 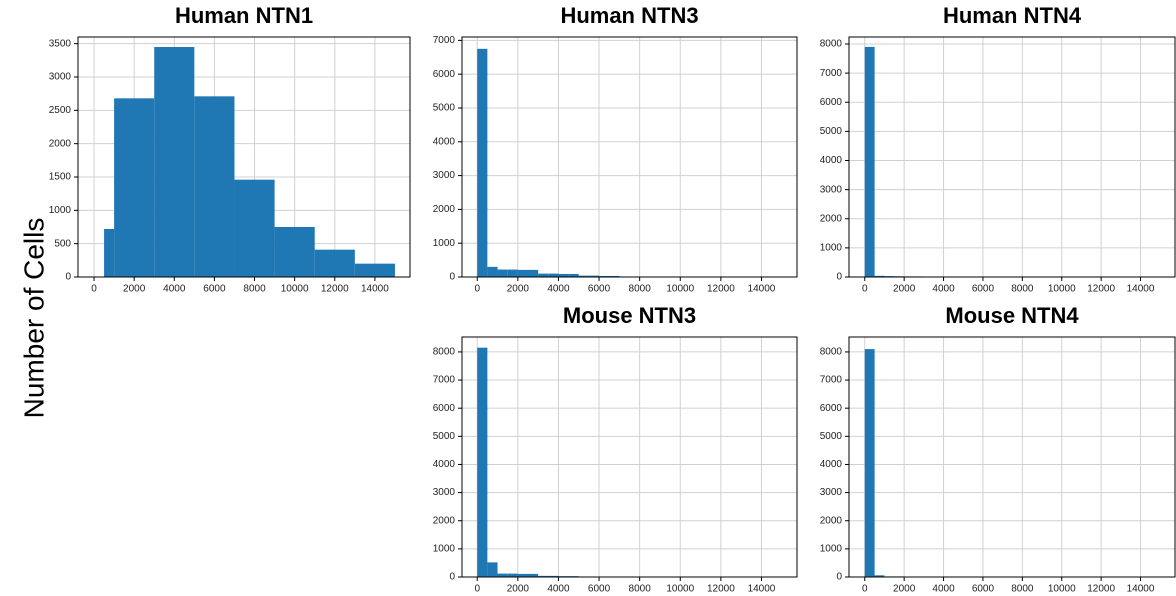 I want to click on y-axis-label: Number of Cells, so click(x=33, y=318).